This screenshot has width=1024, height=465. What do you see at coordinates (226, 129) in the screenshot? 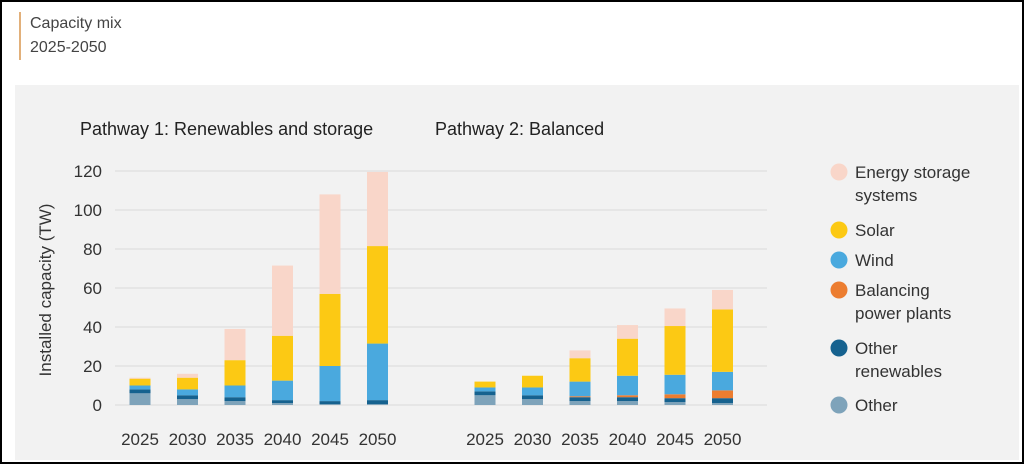
I see `panel-title: Pathway 1: Renewables and storage` at bounding box center [226, 129].